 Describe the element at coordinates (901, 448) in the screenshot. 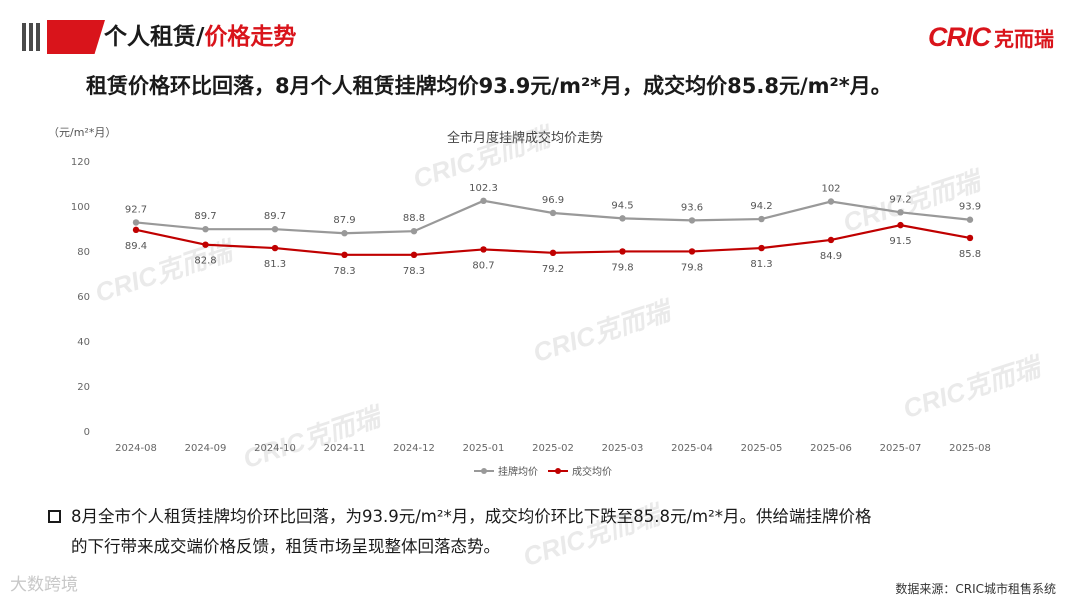

I see `x-tick-label: 2025-07` at that location.